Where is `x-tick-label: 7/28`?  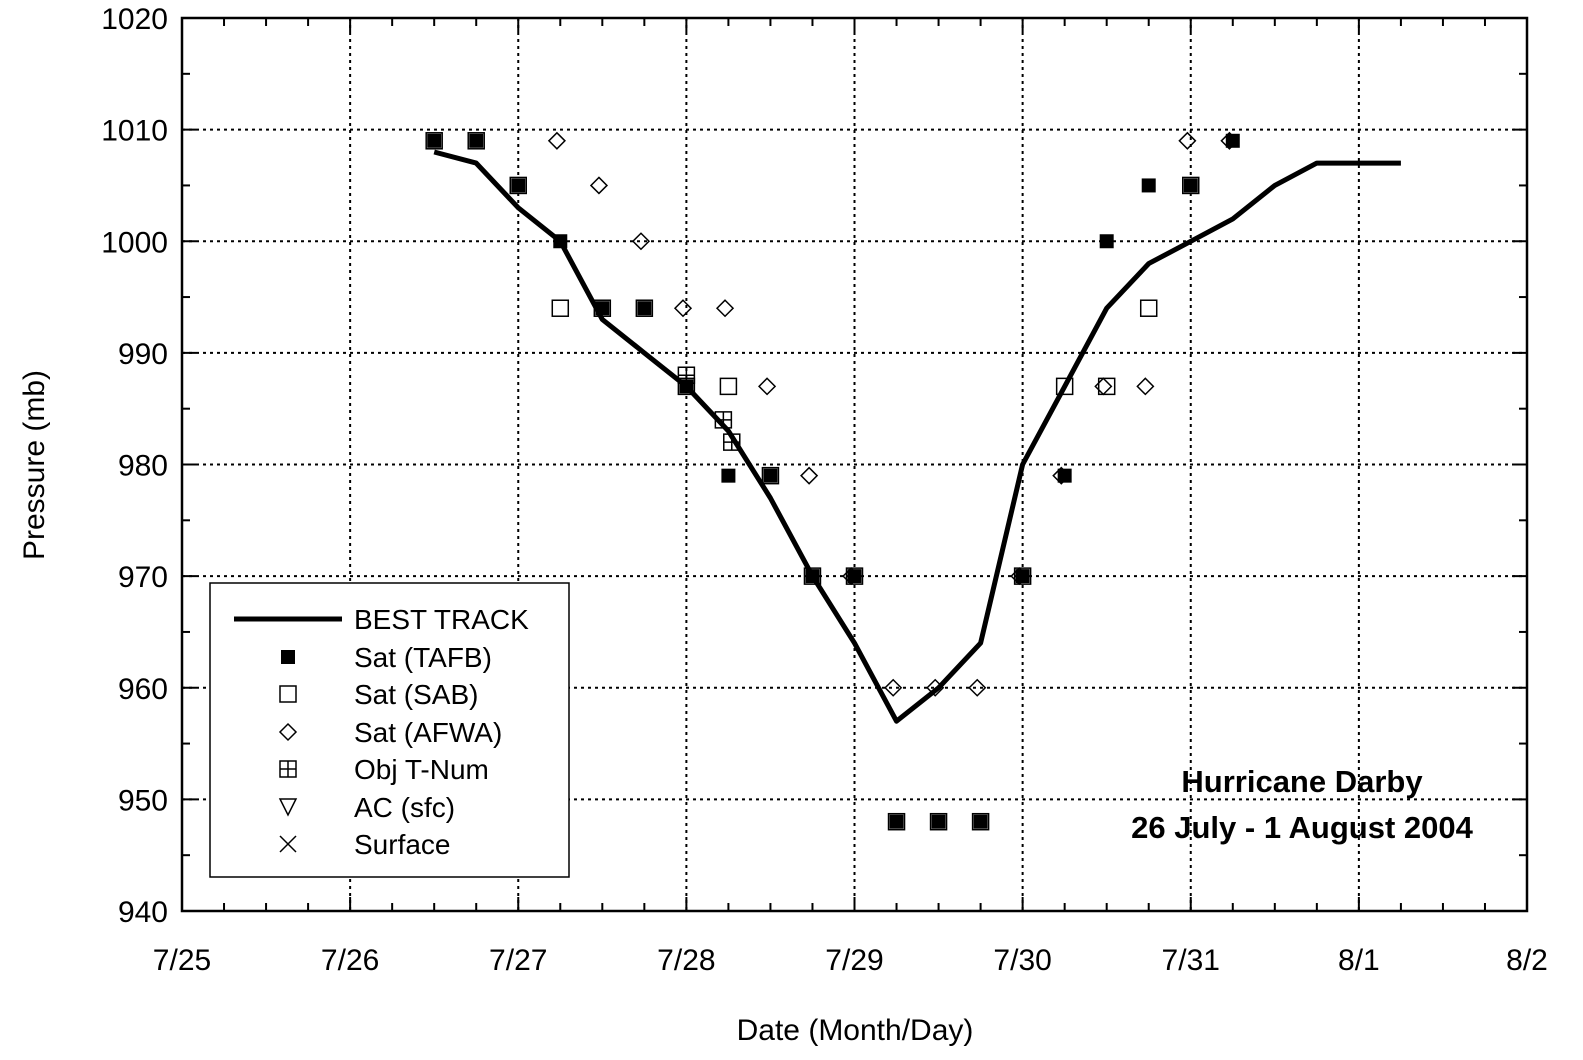 x-tick-label: 7/28 is located at coordinates (686, 960).